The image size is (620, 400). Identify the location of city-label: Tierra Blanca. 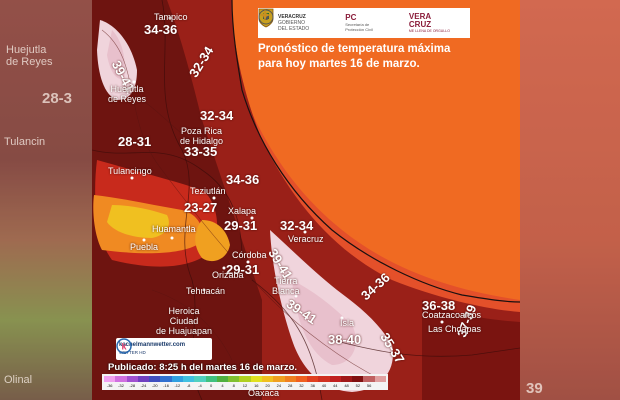
(286, 286).